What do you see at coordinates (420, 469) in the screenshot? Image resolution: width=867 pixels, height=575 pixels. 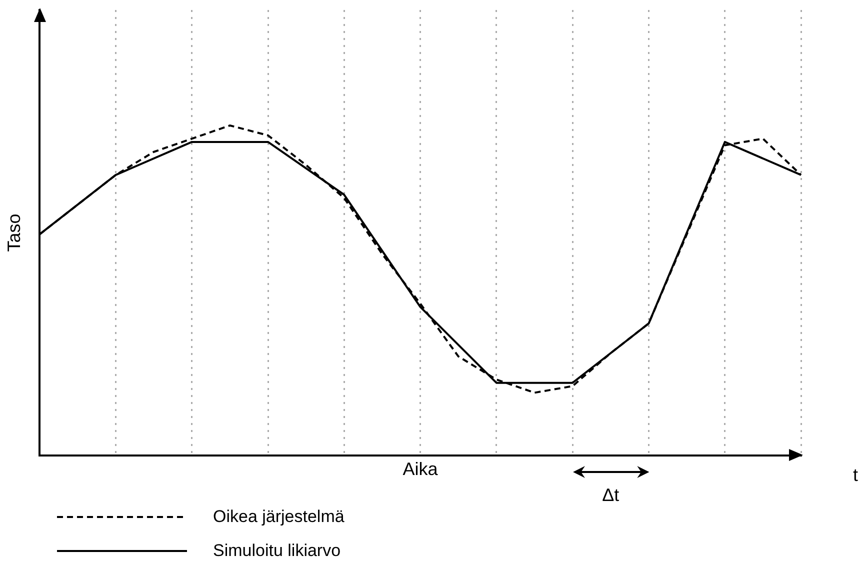 I see `x-axis-title: Aika` at bounding box center [420, 469].